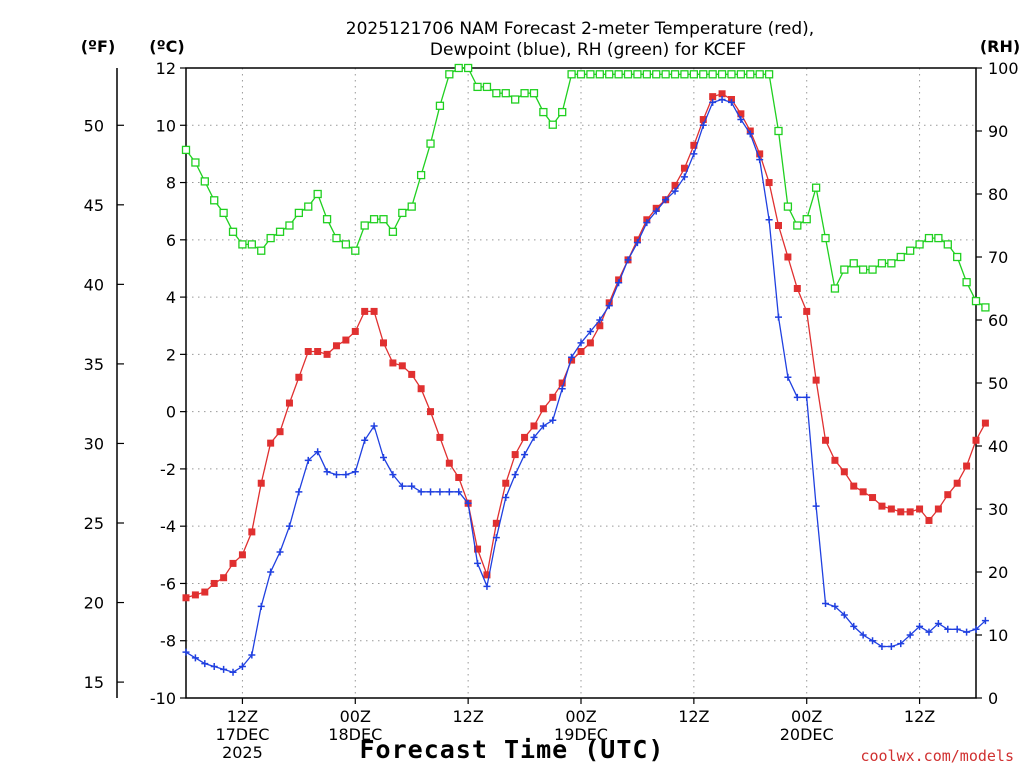  Describe the element at coordinates (242, 752) in the screenshot. I see `time-tick-label: 2025` at that location.